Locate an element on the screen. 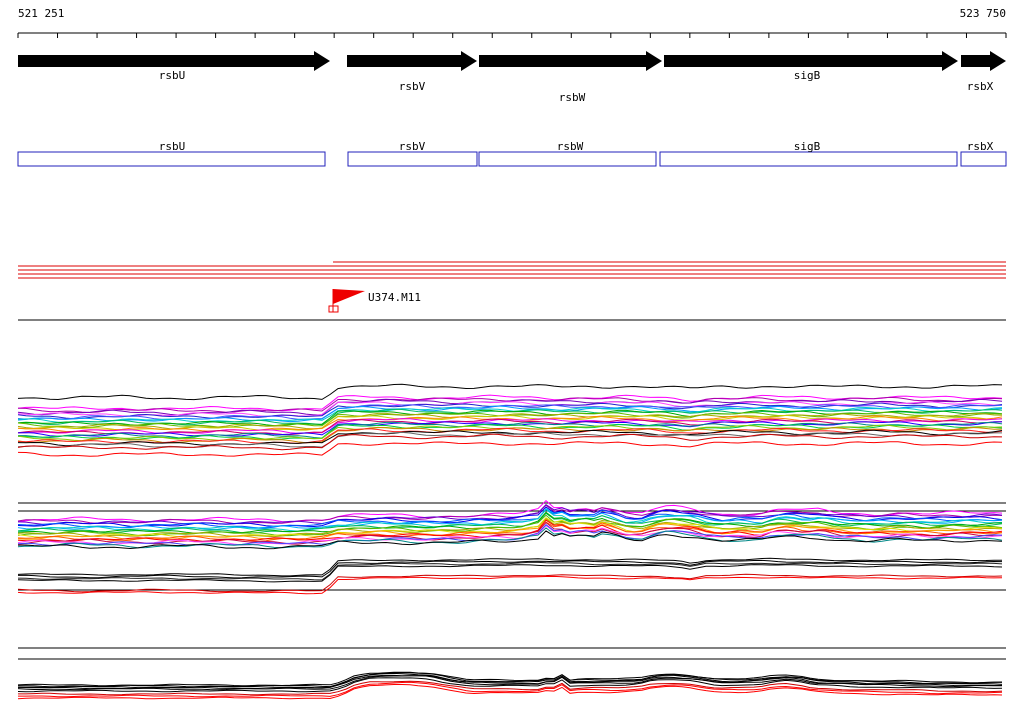  marker-label: U374.M11 is located at coordinates (394, 297).